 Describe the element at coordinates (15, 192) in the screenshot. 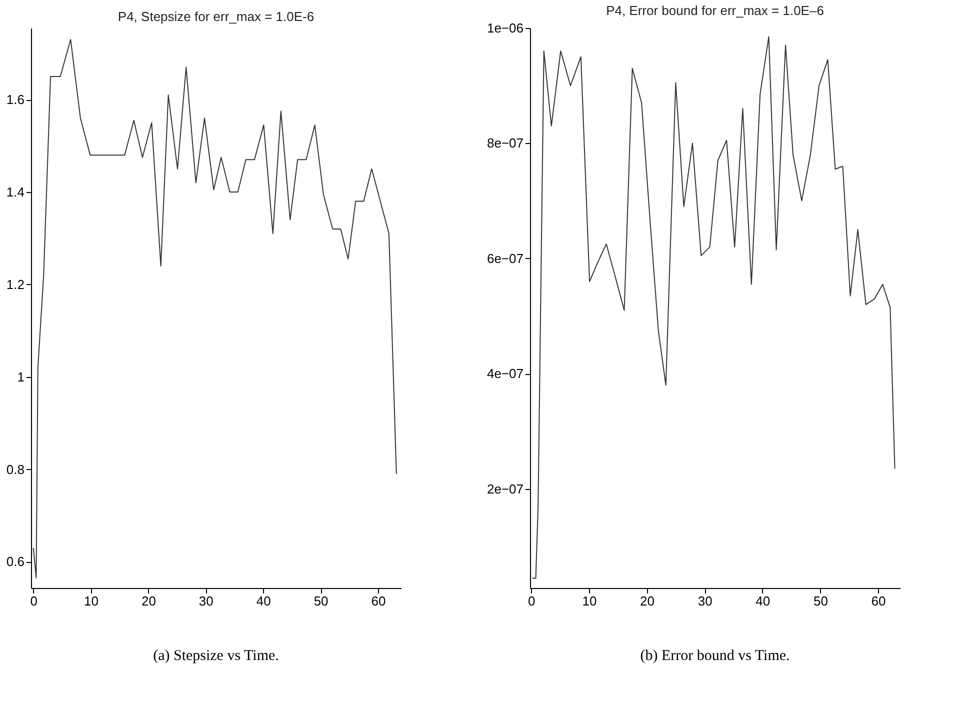

I see `y-tick-label: 1.4` at that location.